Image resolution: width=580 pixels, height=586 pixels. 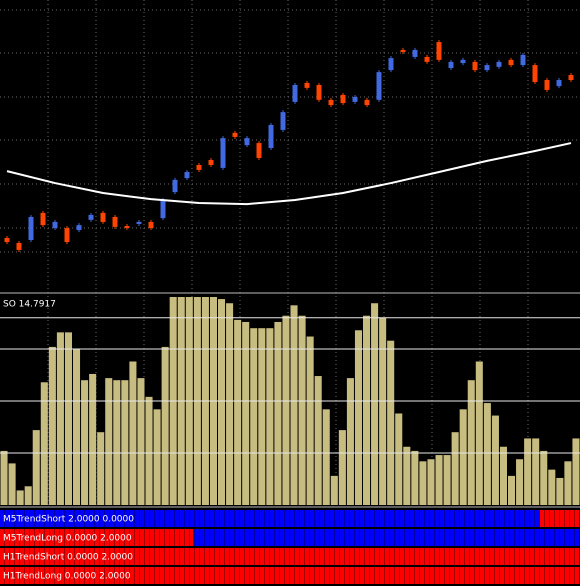 What do you see at coordinates (67, 539) in the screenshot?
I see `strip-label: M5TrendLong 0.0000 2.0000` at bounding box center [67, 539].